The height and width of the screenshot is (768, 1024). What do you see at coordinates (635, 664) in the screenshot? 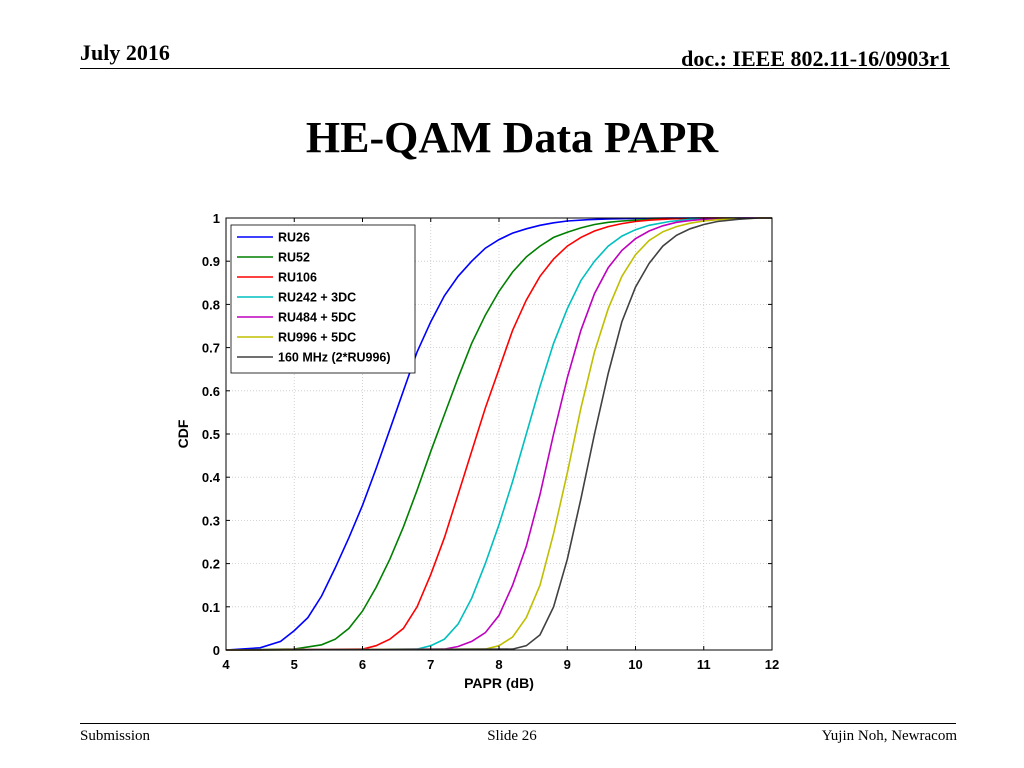
I see `x-tick-label: 10` at bounding box center [635, 664].